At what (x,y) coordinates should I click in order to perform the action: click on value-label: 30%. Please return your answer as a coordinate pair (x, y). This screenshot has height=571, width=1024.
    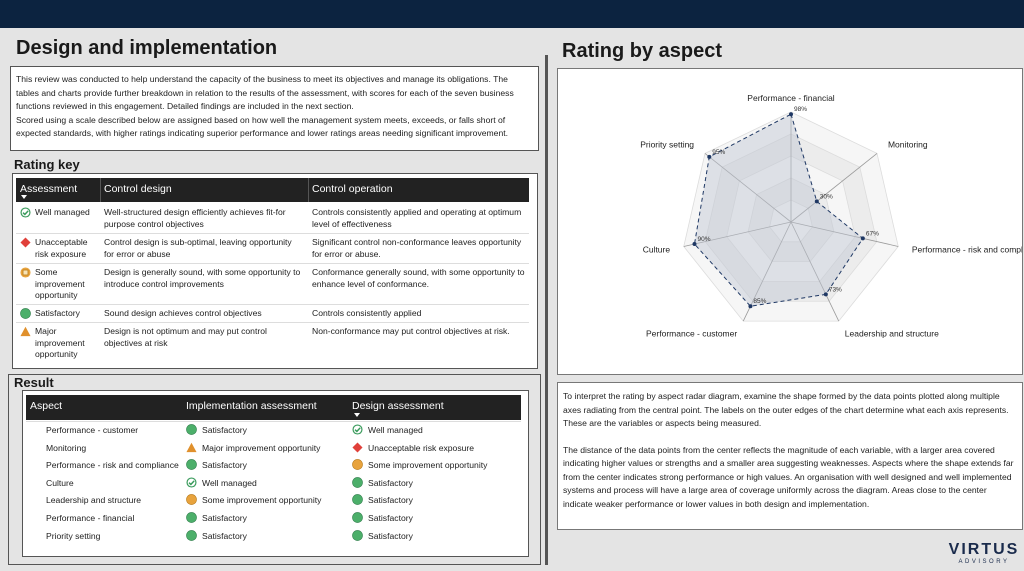
    Looking at the image, I should click on (826, 196).